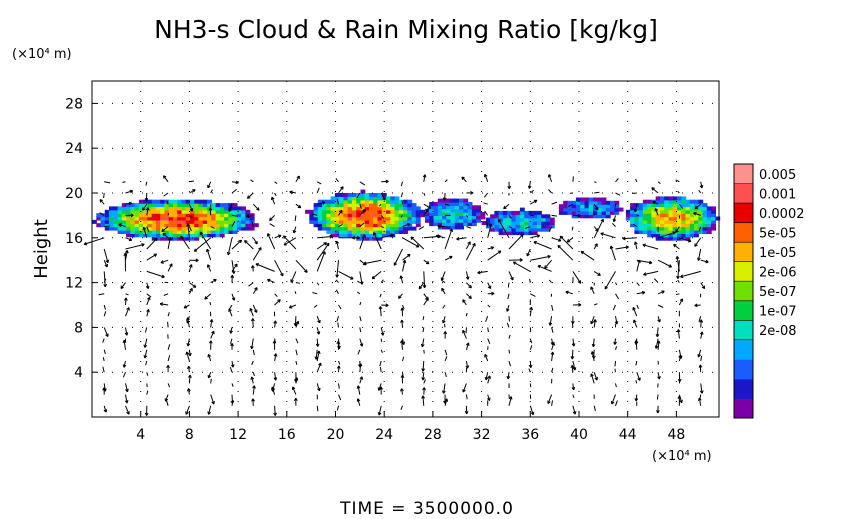  Describe the element at coordinates (778, 253) in the screenshot. I see `colorbar-label: 1e-05` at that location.